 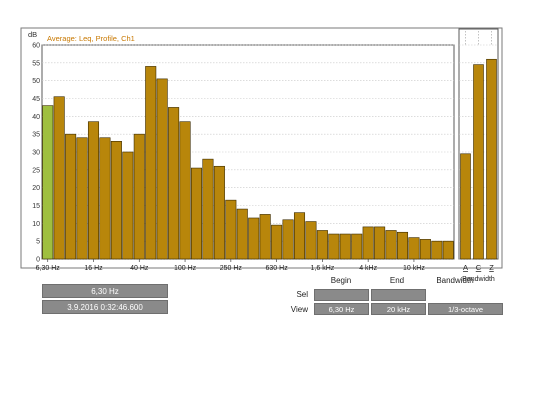 I want to click on x-tick-label: 16 Hz, so click(x=93, y=268).